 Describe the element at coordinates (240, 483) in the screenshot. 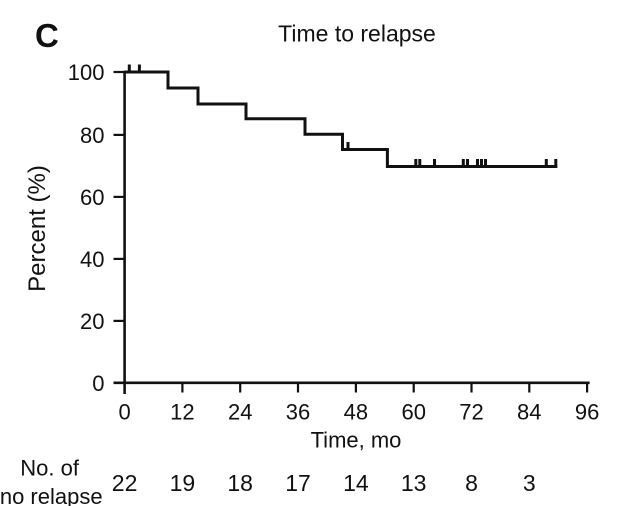

I see `svg-text: 18` at that location.